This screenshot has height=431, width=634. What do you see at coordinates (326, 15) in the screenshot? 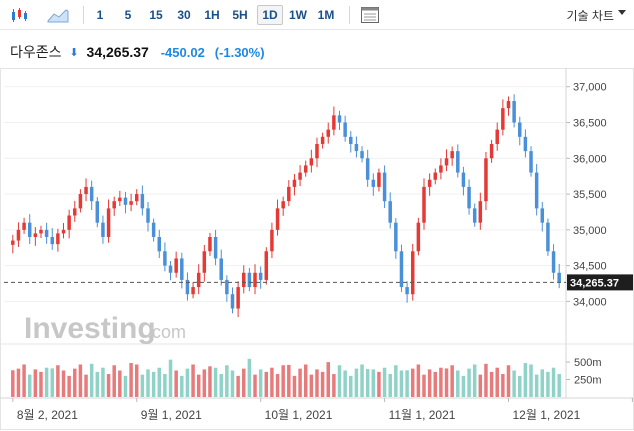
I see `interval-1m-button: 1M` at bounding box center [326, 15].